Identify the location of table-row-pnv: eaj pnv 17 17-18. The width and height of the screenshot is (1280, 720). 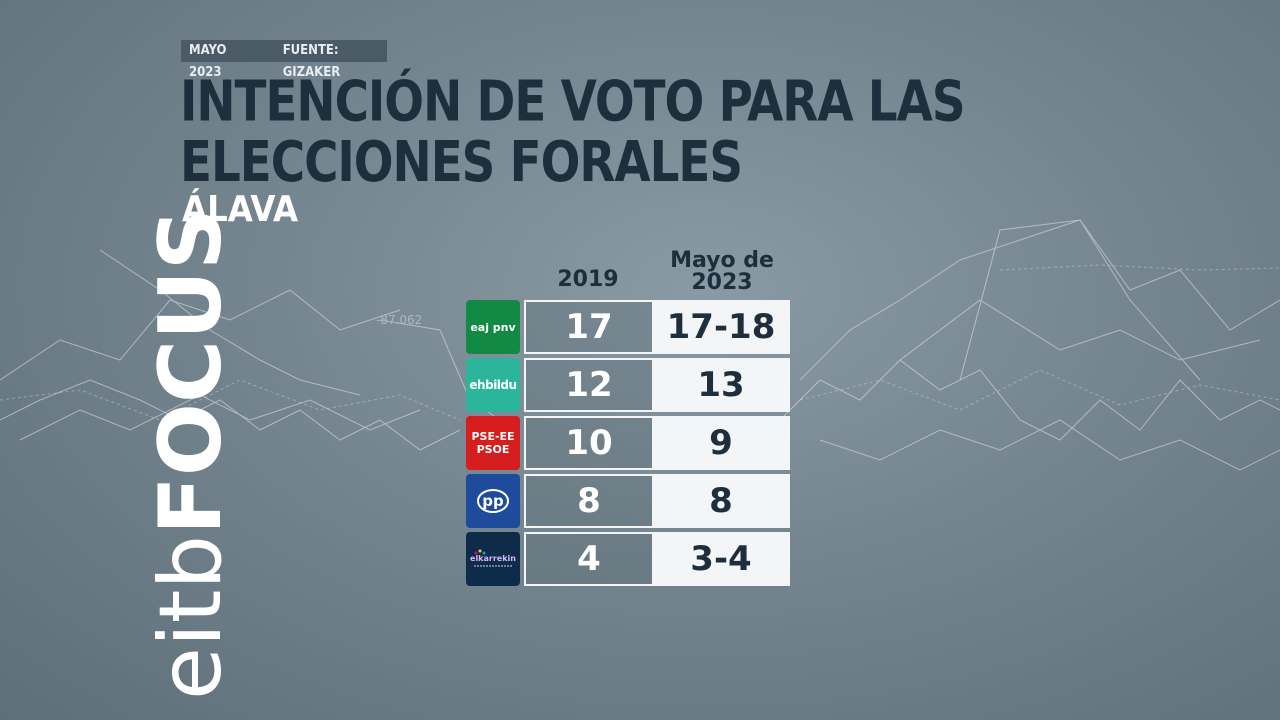
(628, 327).